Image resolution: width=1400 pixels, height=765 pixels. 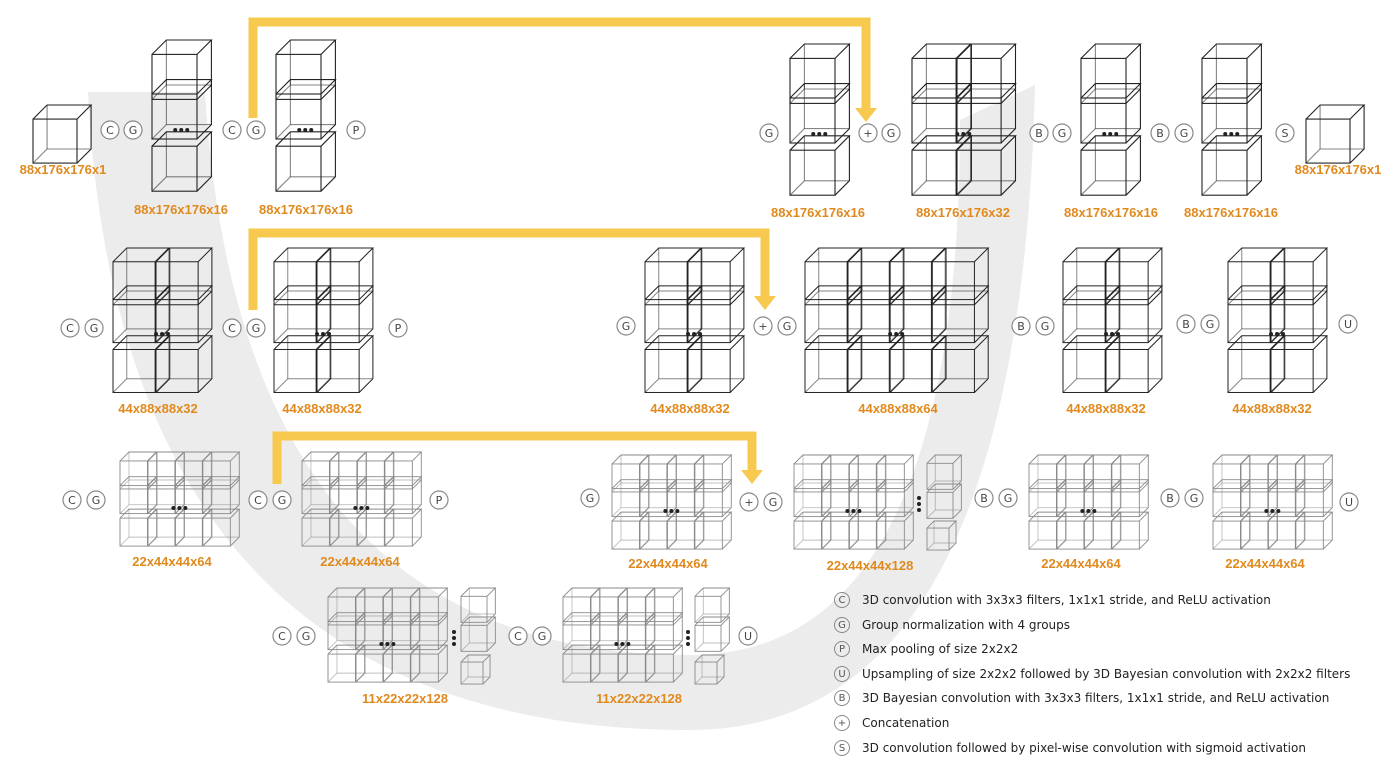 What do you see at coordinates (966, 625) in the screenshot?
I see `legend-text: Group normalization with 4 groups` at bounding box center [966, 625].